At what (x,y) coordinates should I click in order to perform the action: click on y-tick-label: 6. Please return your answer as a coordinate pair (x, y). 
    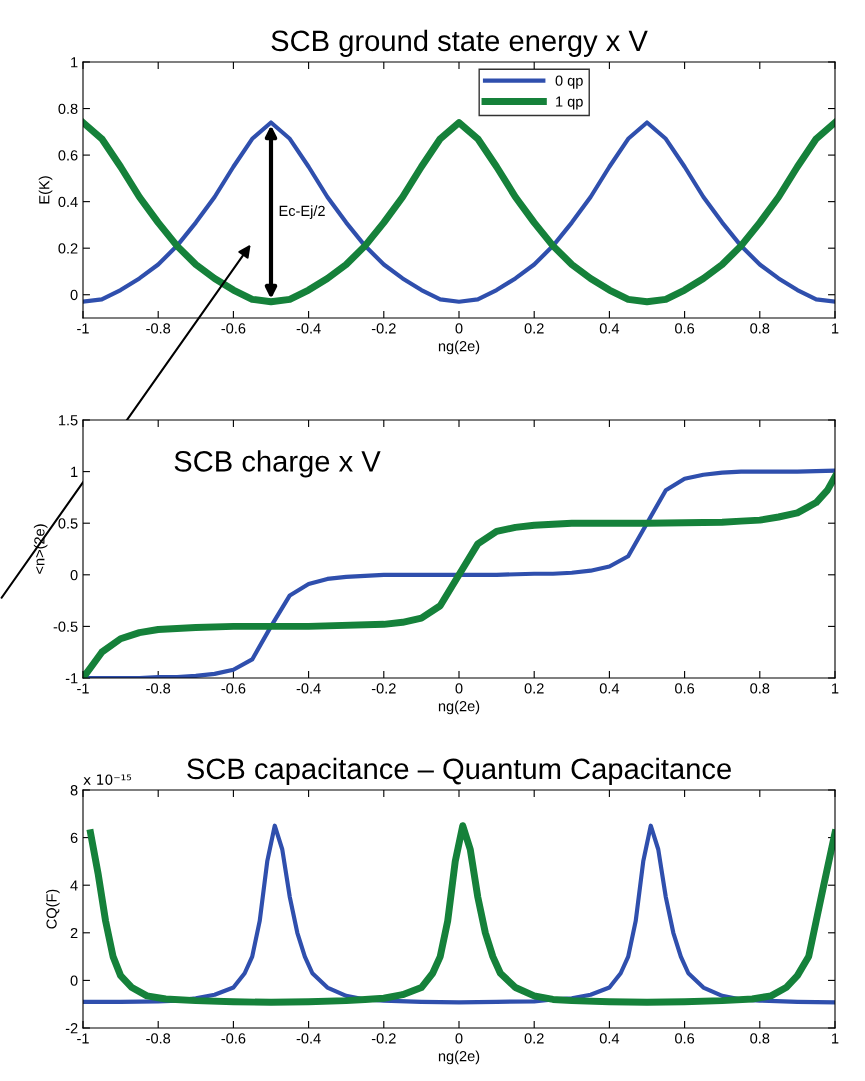
    Looking at the image, I should click on (74, 838).